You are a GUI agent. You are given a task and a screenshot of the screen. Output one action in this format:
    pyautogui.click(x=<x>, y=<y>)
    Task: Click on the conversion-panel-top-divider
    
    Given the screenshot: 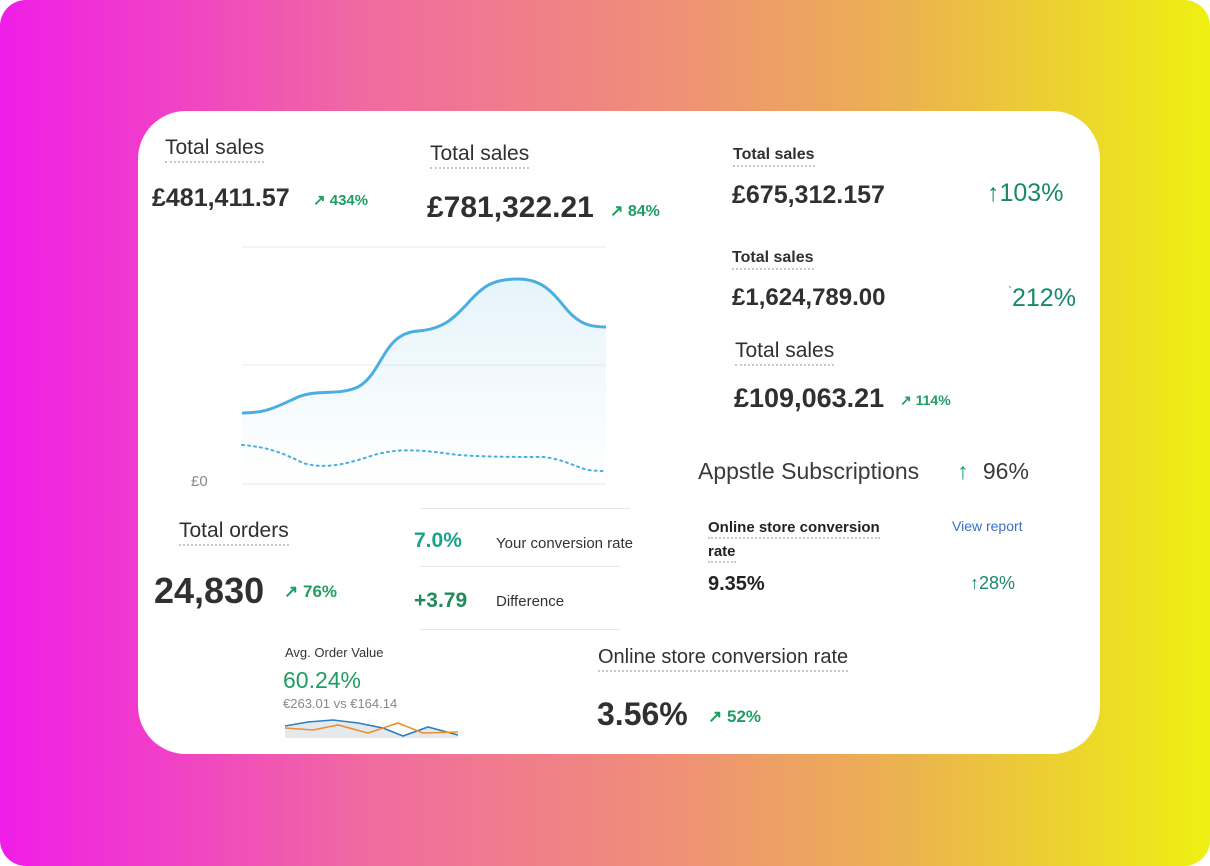 What is the action you would take?
    pyautogui.click(x=525, y=508)
    